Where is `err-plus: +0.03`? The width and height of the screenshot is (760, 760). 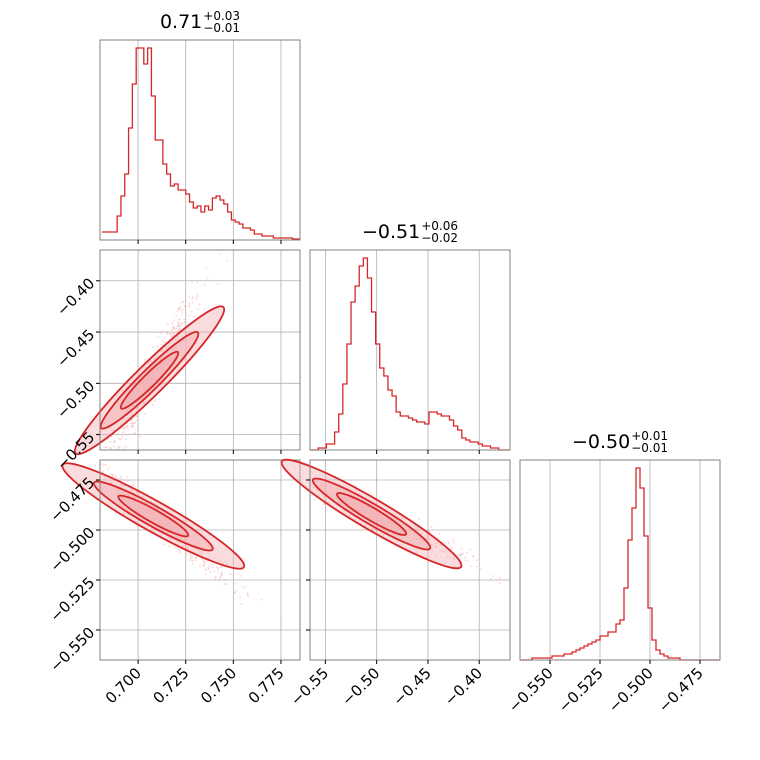
err-plus: +0.03 is located at coordinates (222, 16).